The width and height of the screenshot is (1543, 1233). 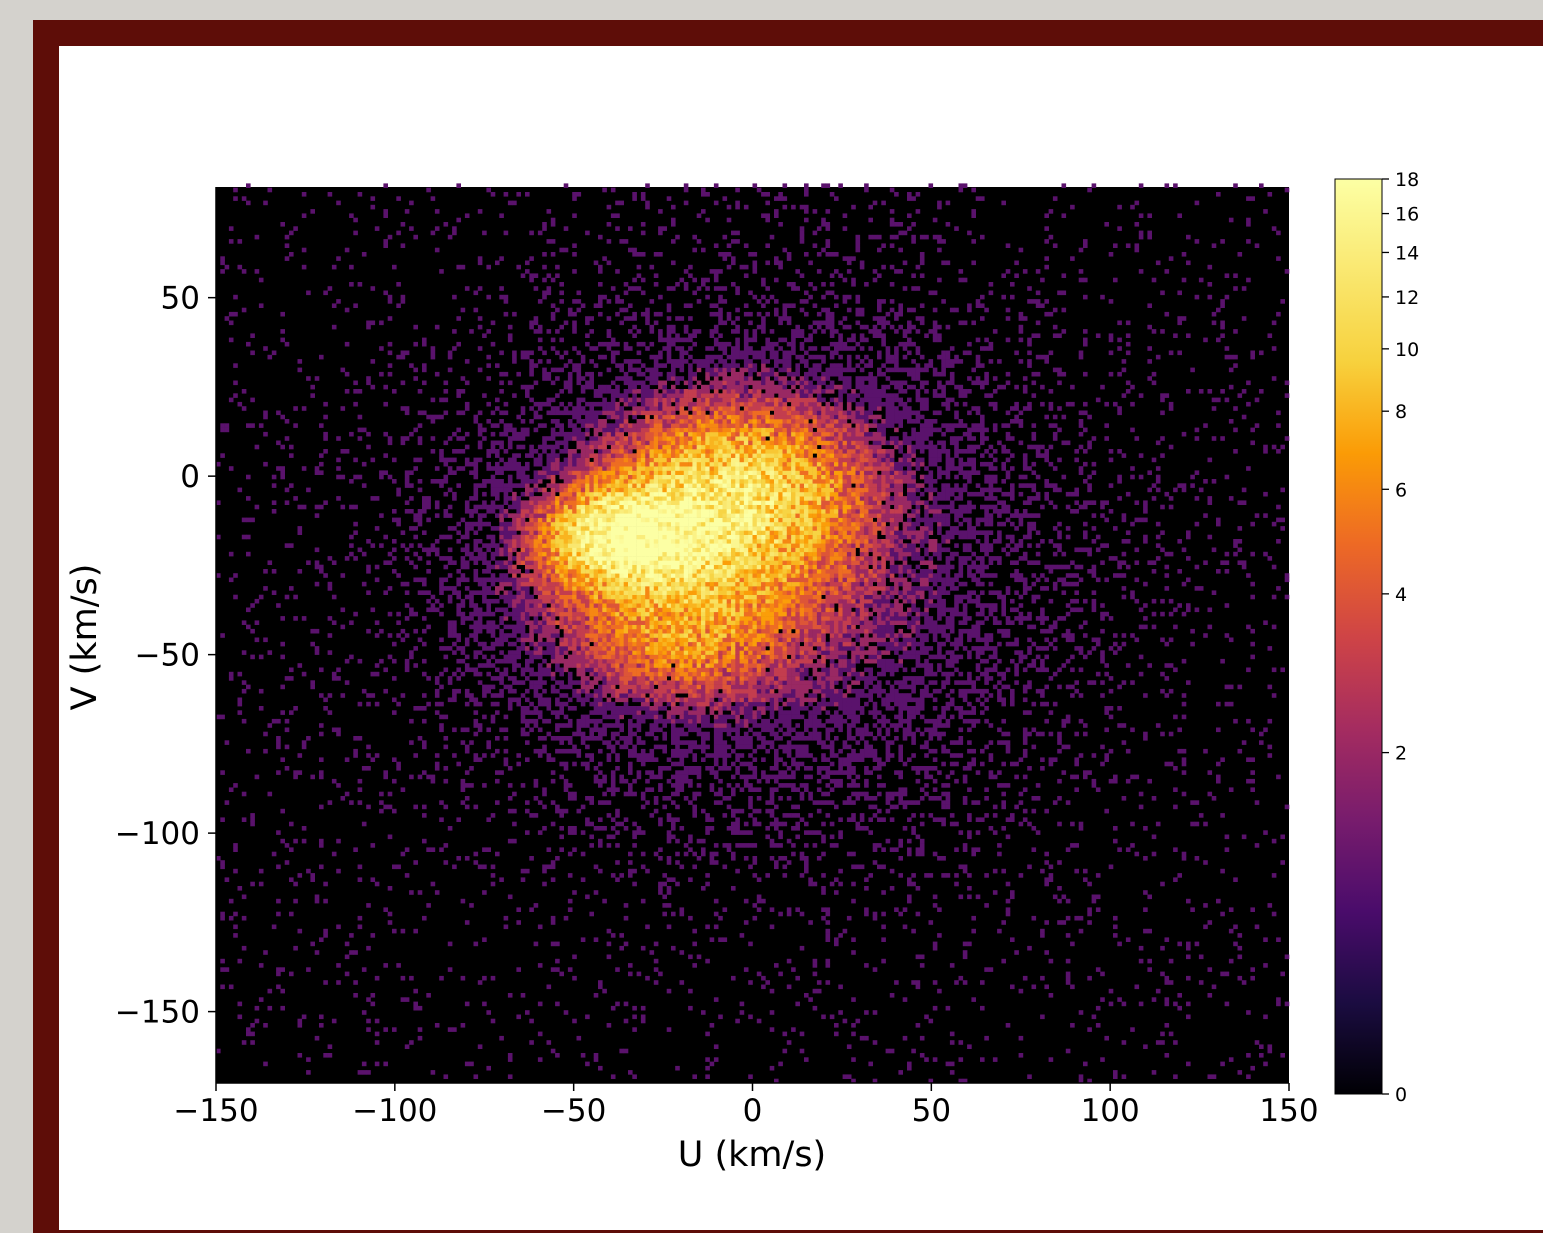 I want to click on density-cell-1971, so click(x=540, y=687).